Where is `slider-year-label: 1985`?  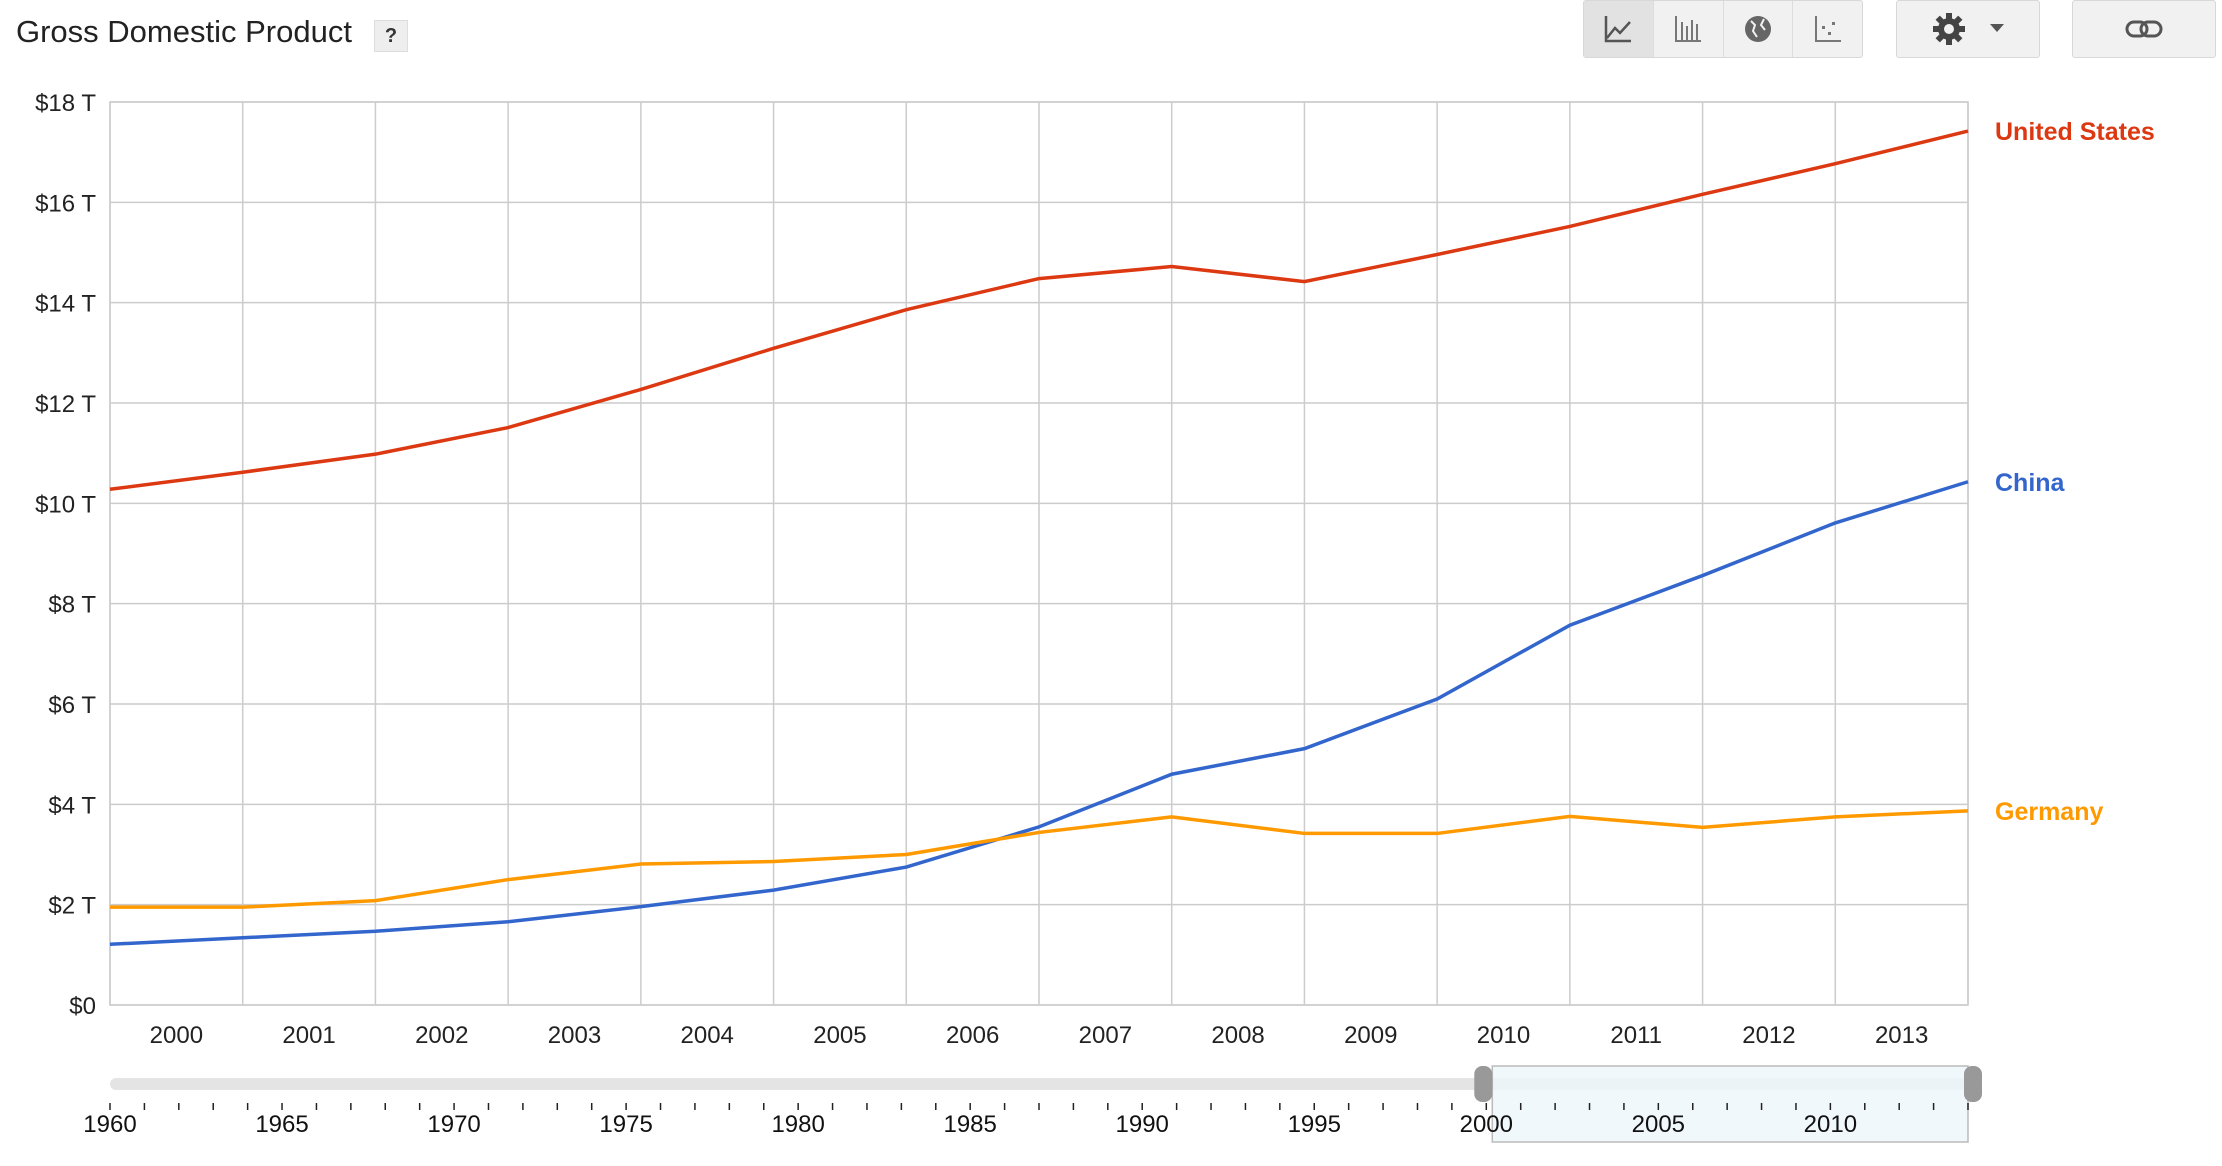
slider-year-label: 1985 is located at coordinates (969, 1124).